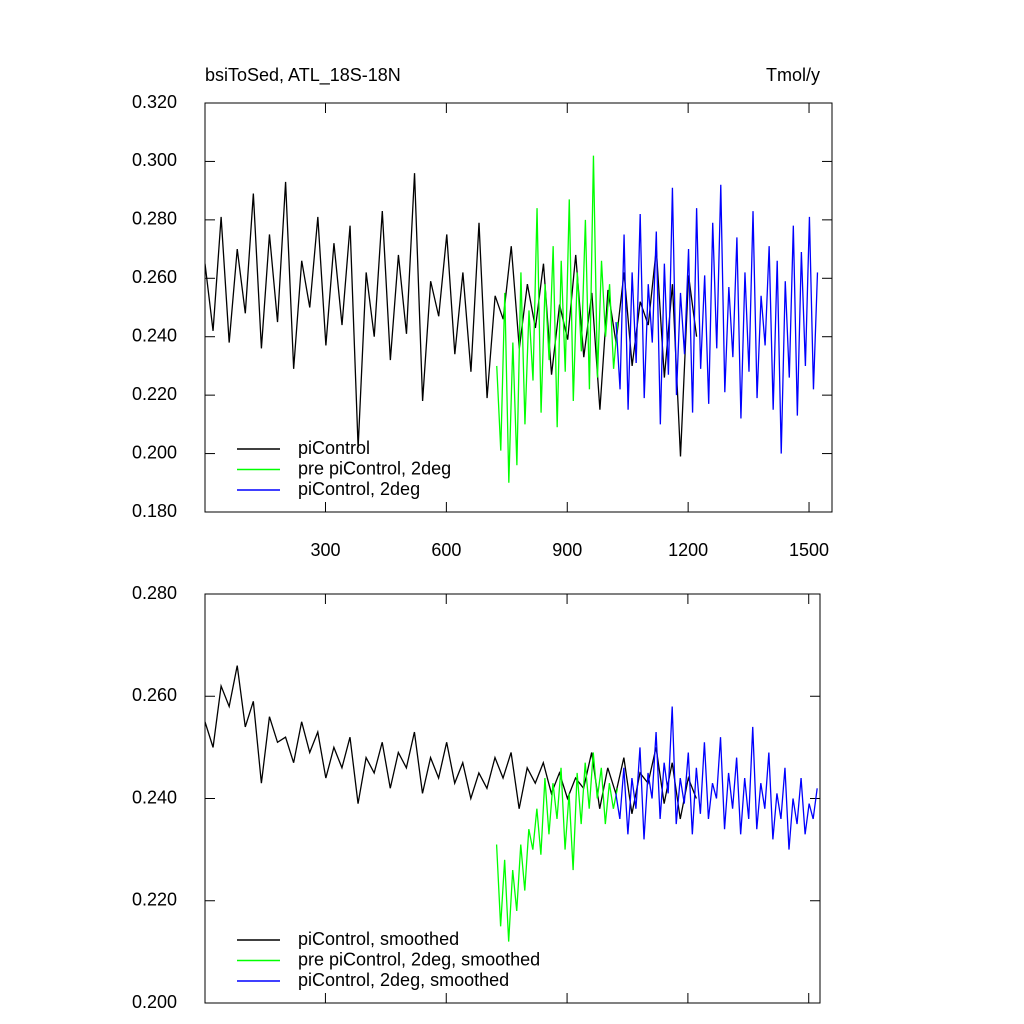 The height and width of the screenshot is (1024, 1024). What do you see at coordinates (334, 448) in the screenshot?
I see `legend-label: piControl` at bounding box center [334, 448].